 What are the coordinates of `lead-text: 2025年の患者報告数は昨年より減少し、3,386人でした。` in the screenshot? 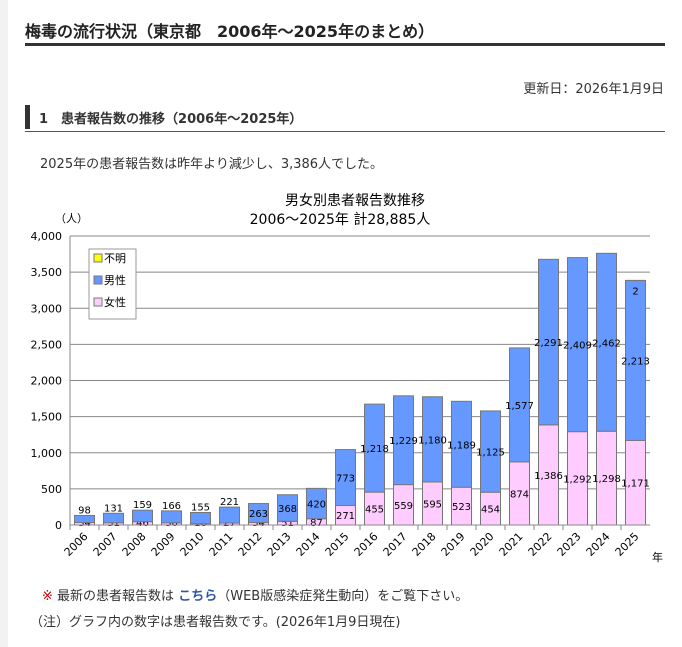 It's located at (212, 164).